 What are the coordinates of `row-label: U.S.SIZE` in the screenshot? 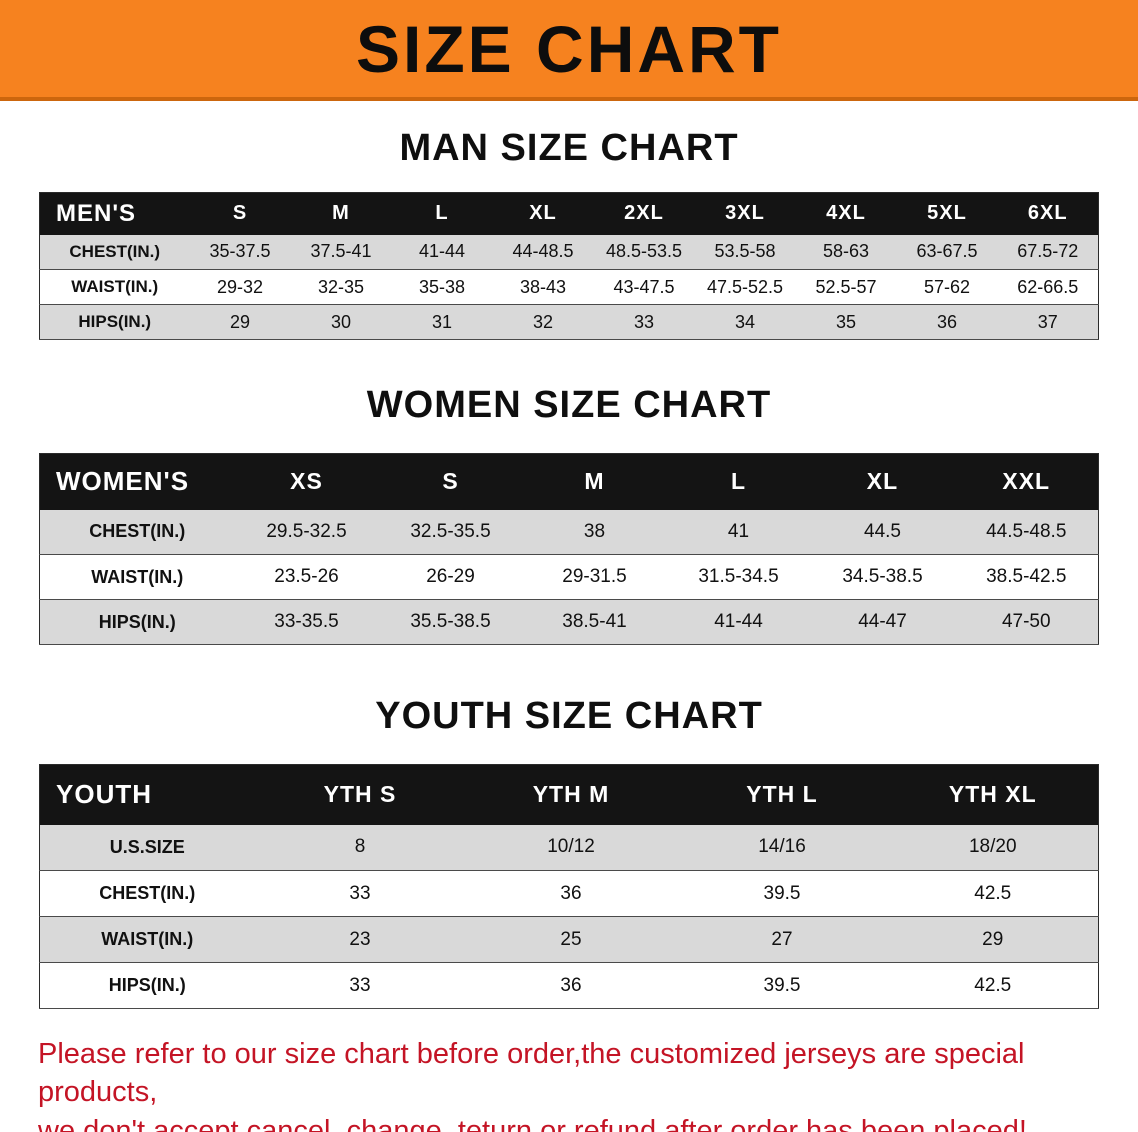 It's located at (147, 847).